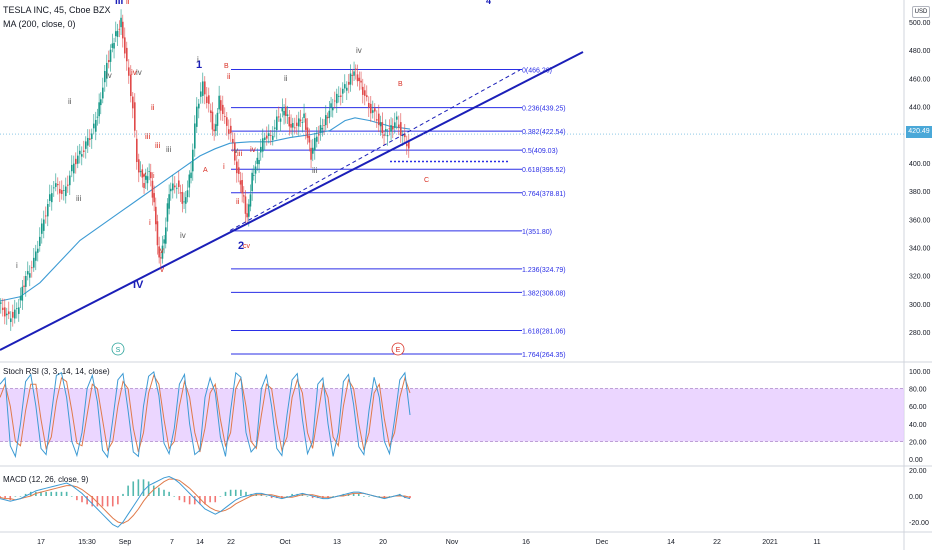 The height and width of the screenshot is (550, 932). What do you see at coordinates (247, 246) in the screenshot?
I see `wave-label: cv` at bounding box center [247, 246].